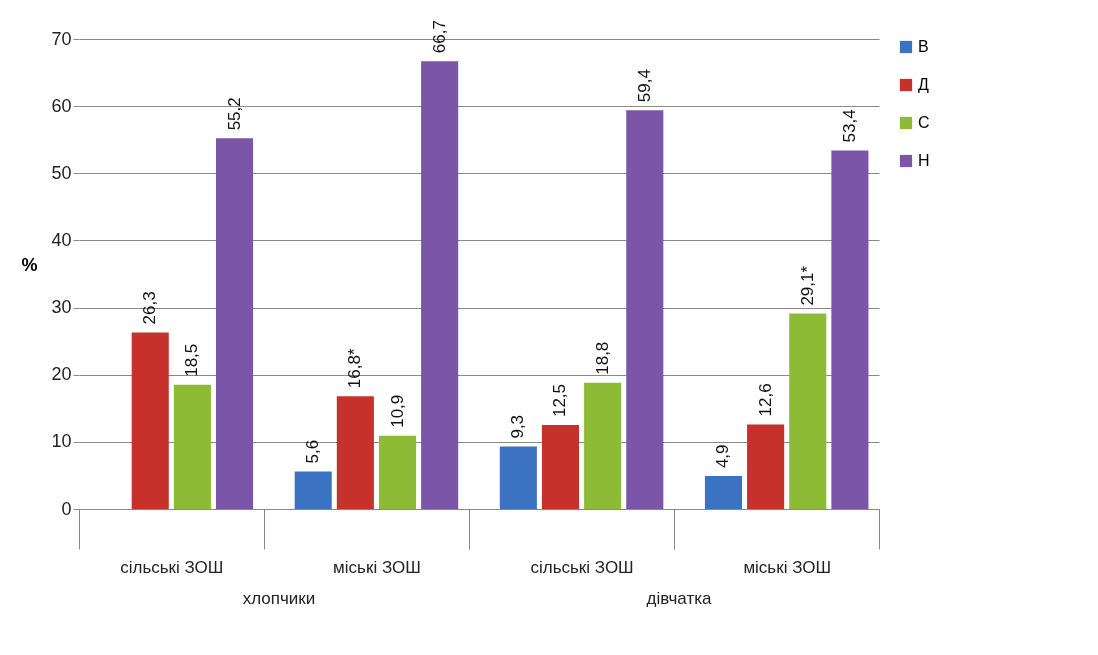 The image size is (1098, 655). What do you see at coordinates (924, 160) in the screenshot?
I see `legend-label: Н` at bounding box center [924, 160].